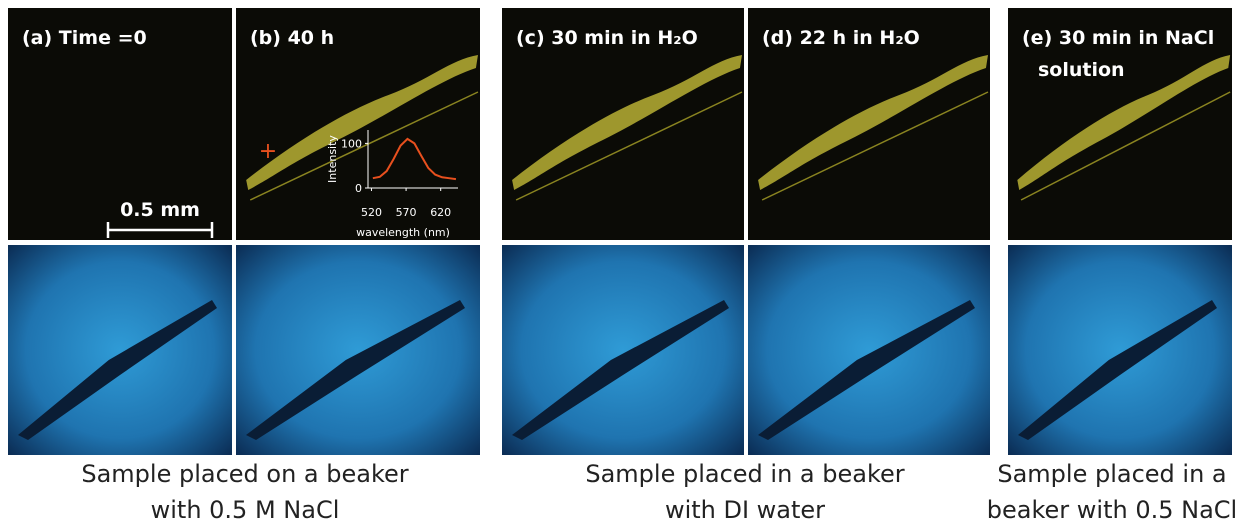 The width and height of the screenshot is (1240, 528). Describe the element at coordinates (406, 212) in the screenshot. I see `x-tick-label: 570` at that location.